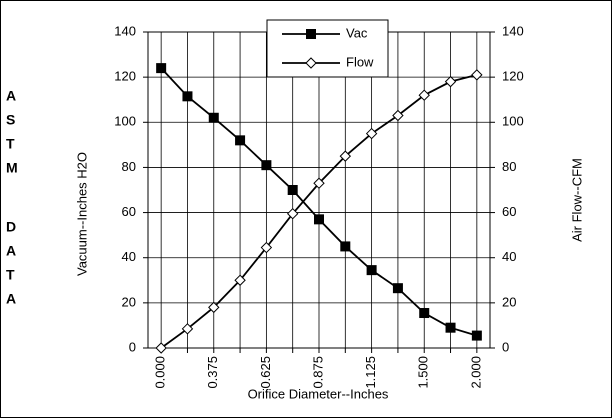  Describe the element at coordinates (132, 346) in the screenshot. I see `y-tick-label: 0` at that location.